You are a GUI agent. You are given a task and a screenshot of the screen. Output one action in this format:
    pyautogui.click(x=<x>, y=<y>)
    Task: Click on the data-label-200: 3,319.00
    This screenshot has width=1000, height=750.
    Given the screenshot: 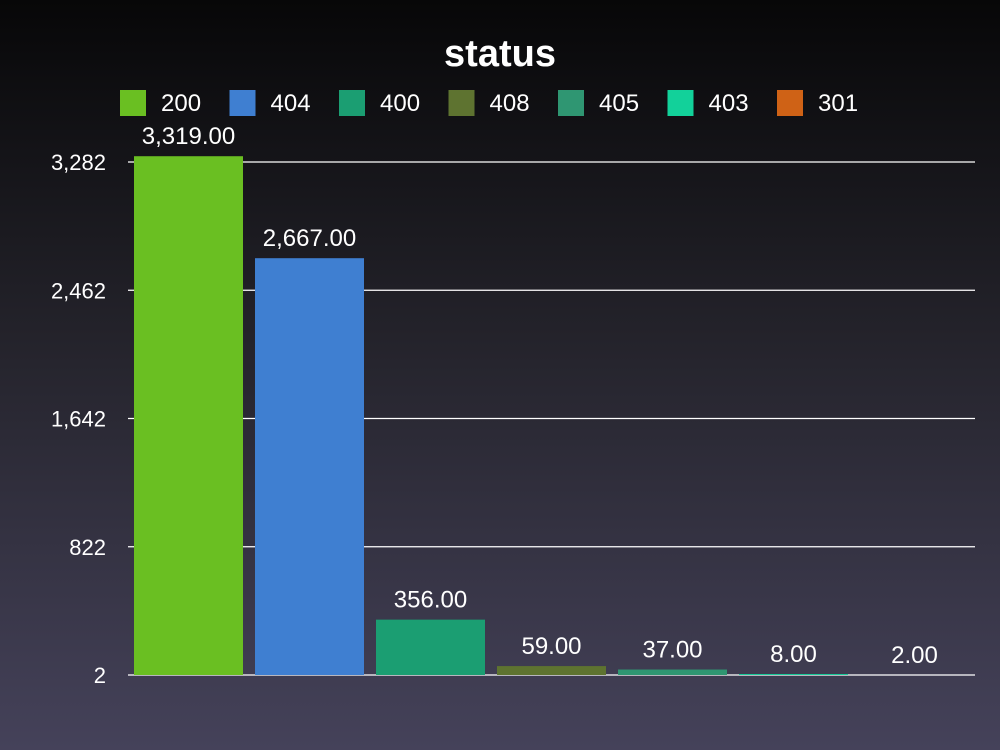 What is the action you would take?
    pyautogui.click(x=188, y=136)
    